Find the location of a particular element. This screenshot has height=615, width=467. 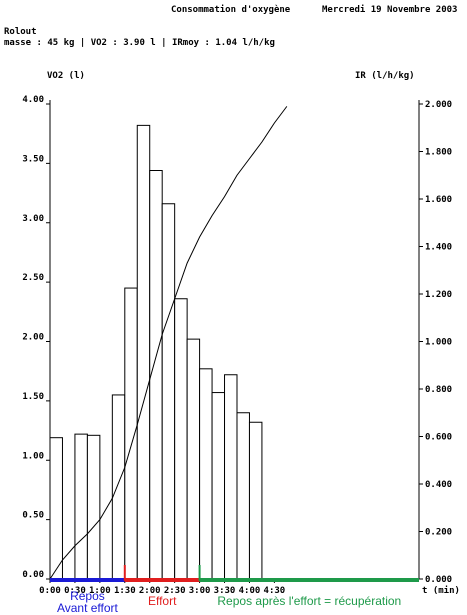

x-tick-label: 4:30 is located at coordinates (275, 591).